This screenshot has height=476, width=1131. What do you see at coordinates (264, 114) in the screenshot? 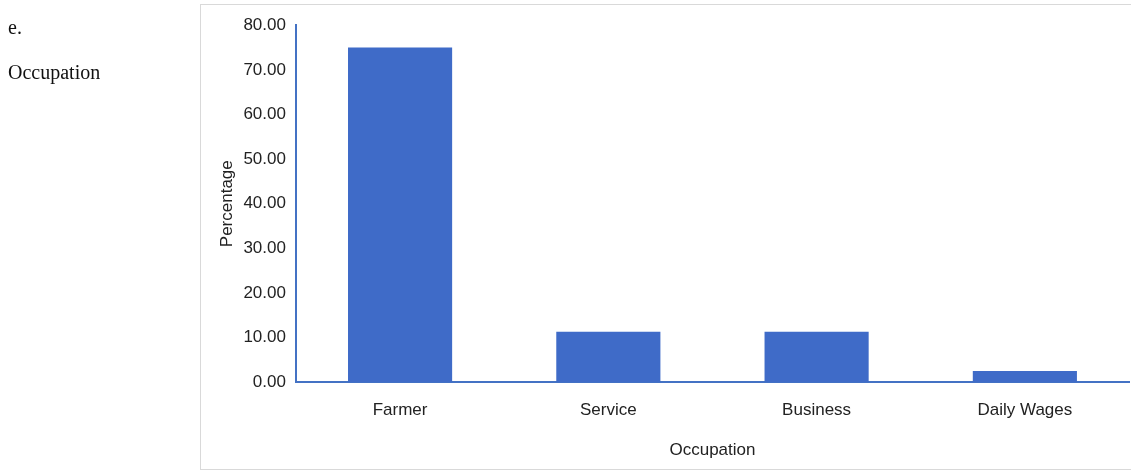
I see `y-tick-label: 60.00` at bounding box center [264, 114].